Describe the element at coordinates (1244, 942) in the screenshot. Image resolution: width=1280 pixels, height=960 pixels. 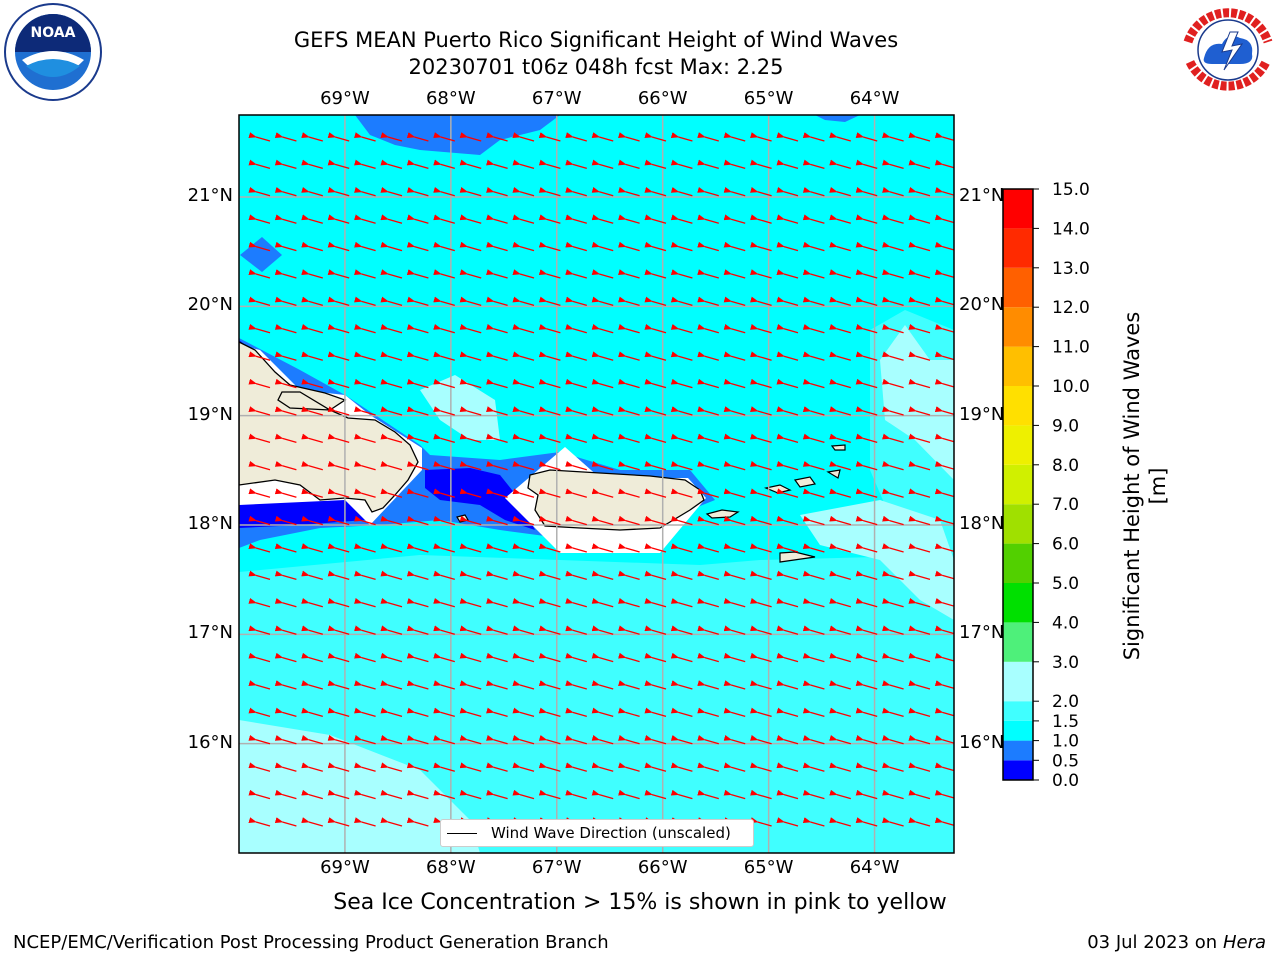
I see `footer-host: Hera` at that location.